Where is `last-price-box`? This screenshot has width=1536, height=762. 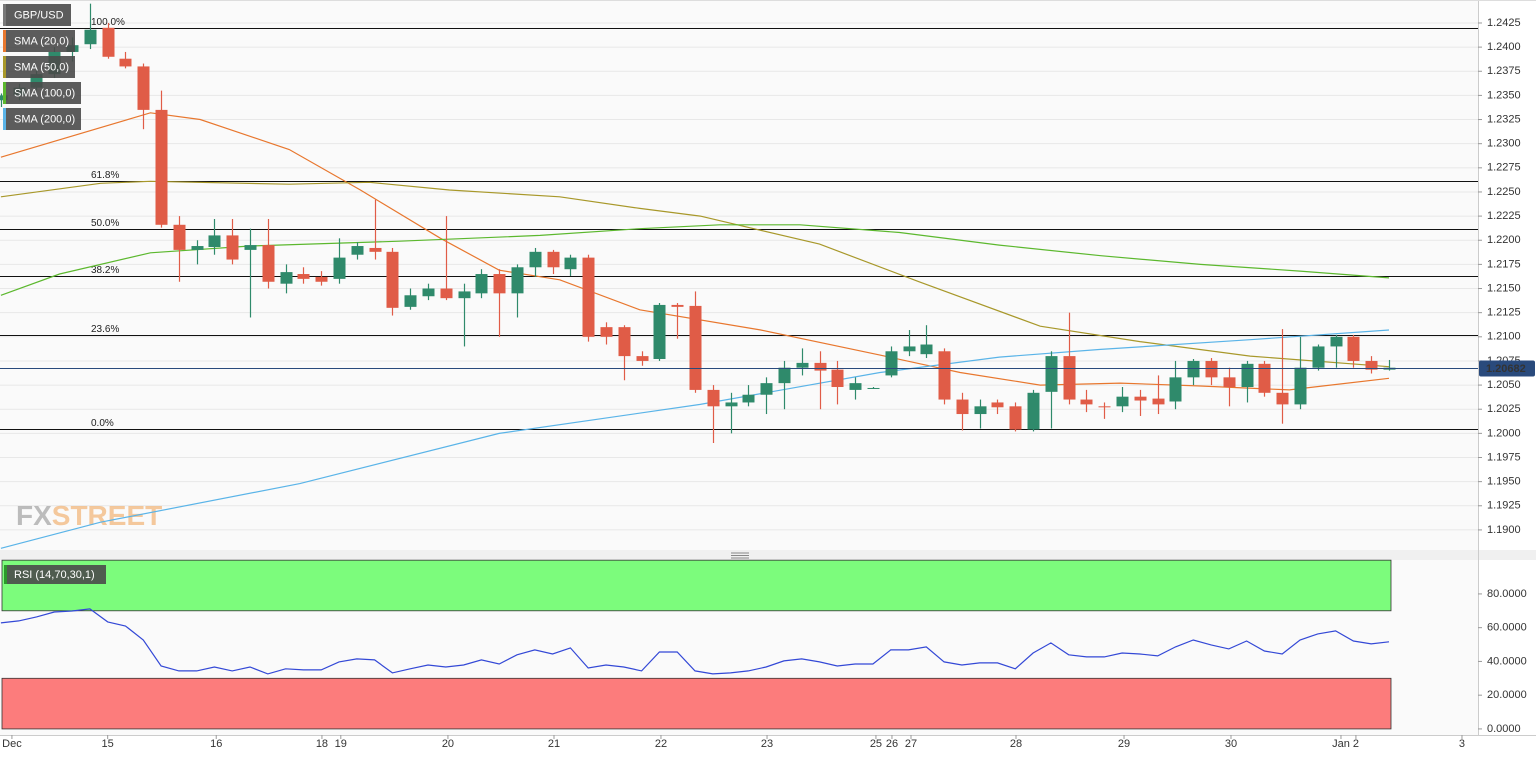 last-price-box is located at coordinates (1507, 368).